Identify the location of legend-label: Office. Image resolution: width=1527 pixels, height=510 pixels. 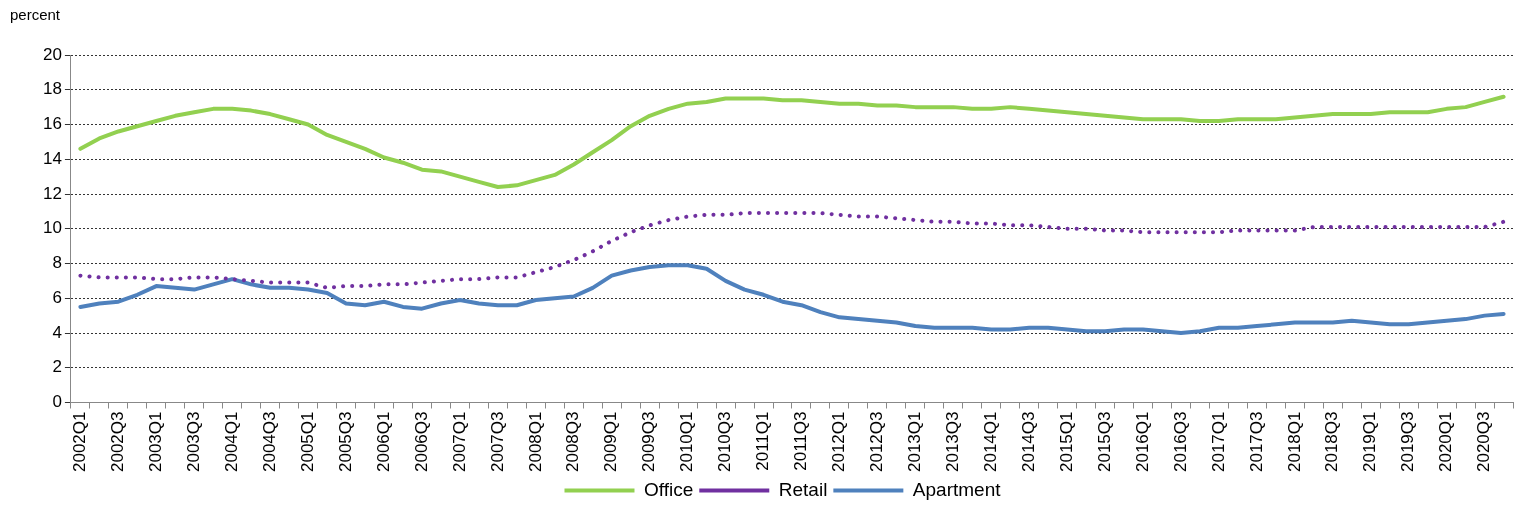
(669, 489).